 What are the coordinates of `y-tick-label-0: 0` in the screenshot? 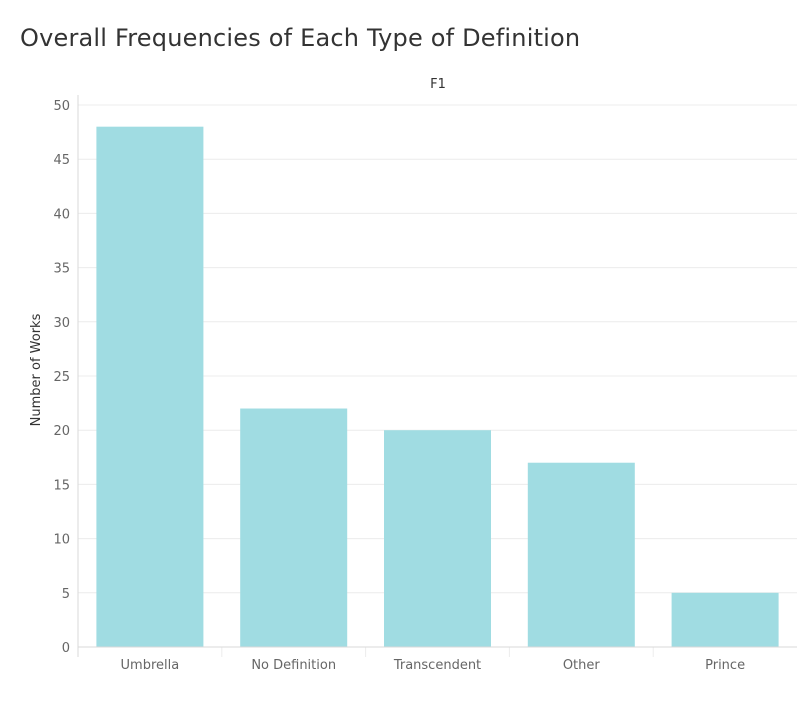 It's located at (66, 648).